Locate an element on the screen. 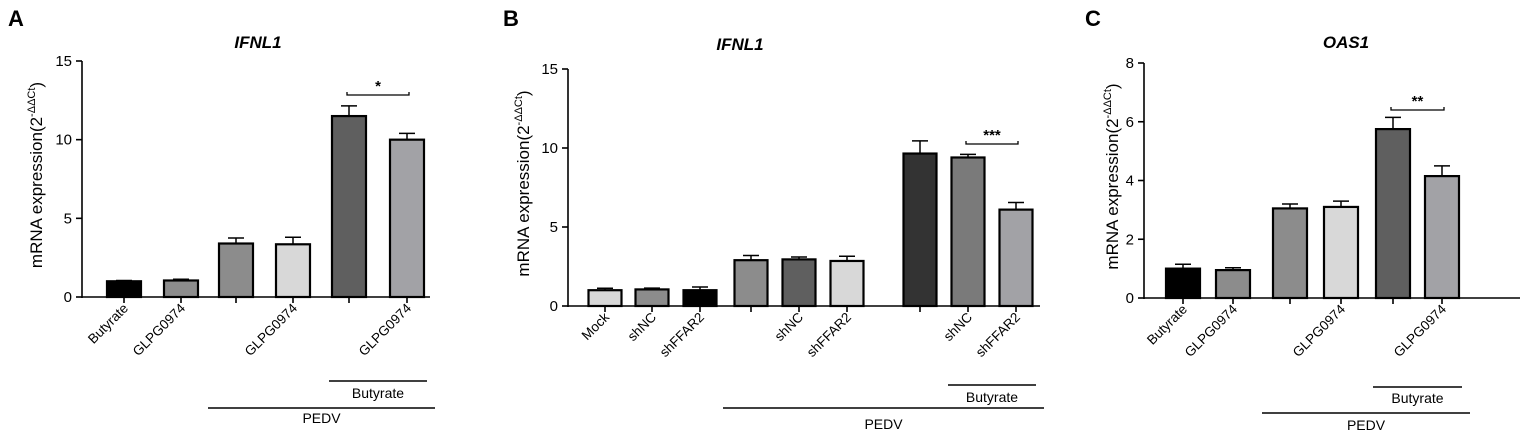 The height and width of the screenshot is (440, 1535). panel-letter: A is located at coordinates (16, 18).